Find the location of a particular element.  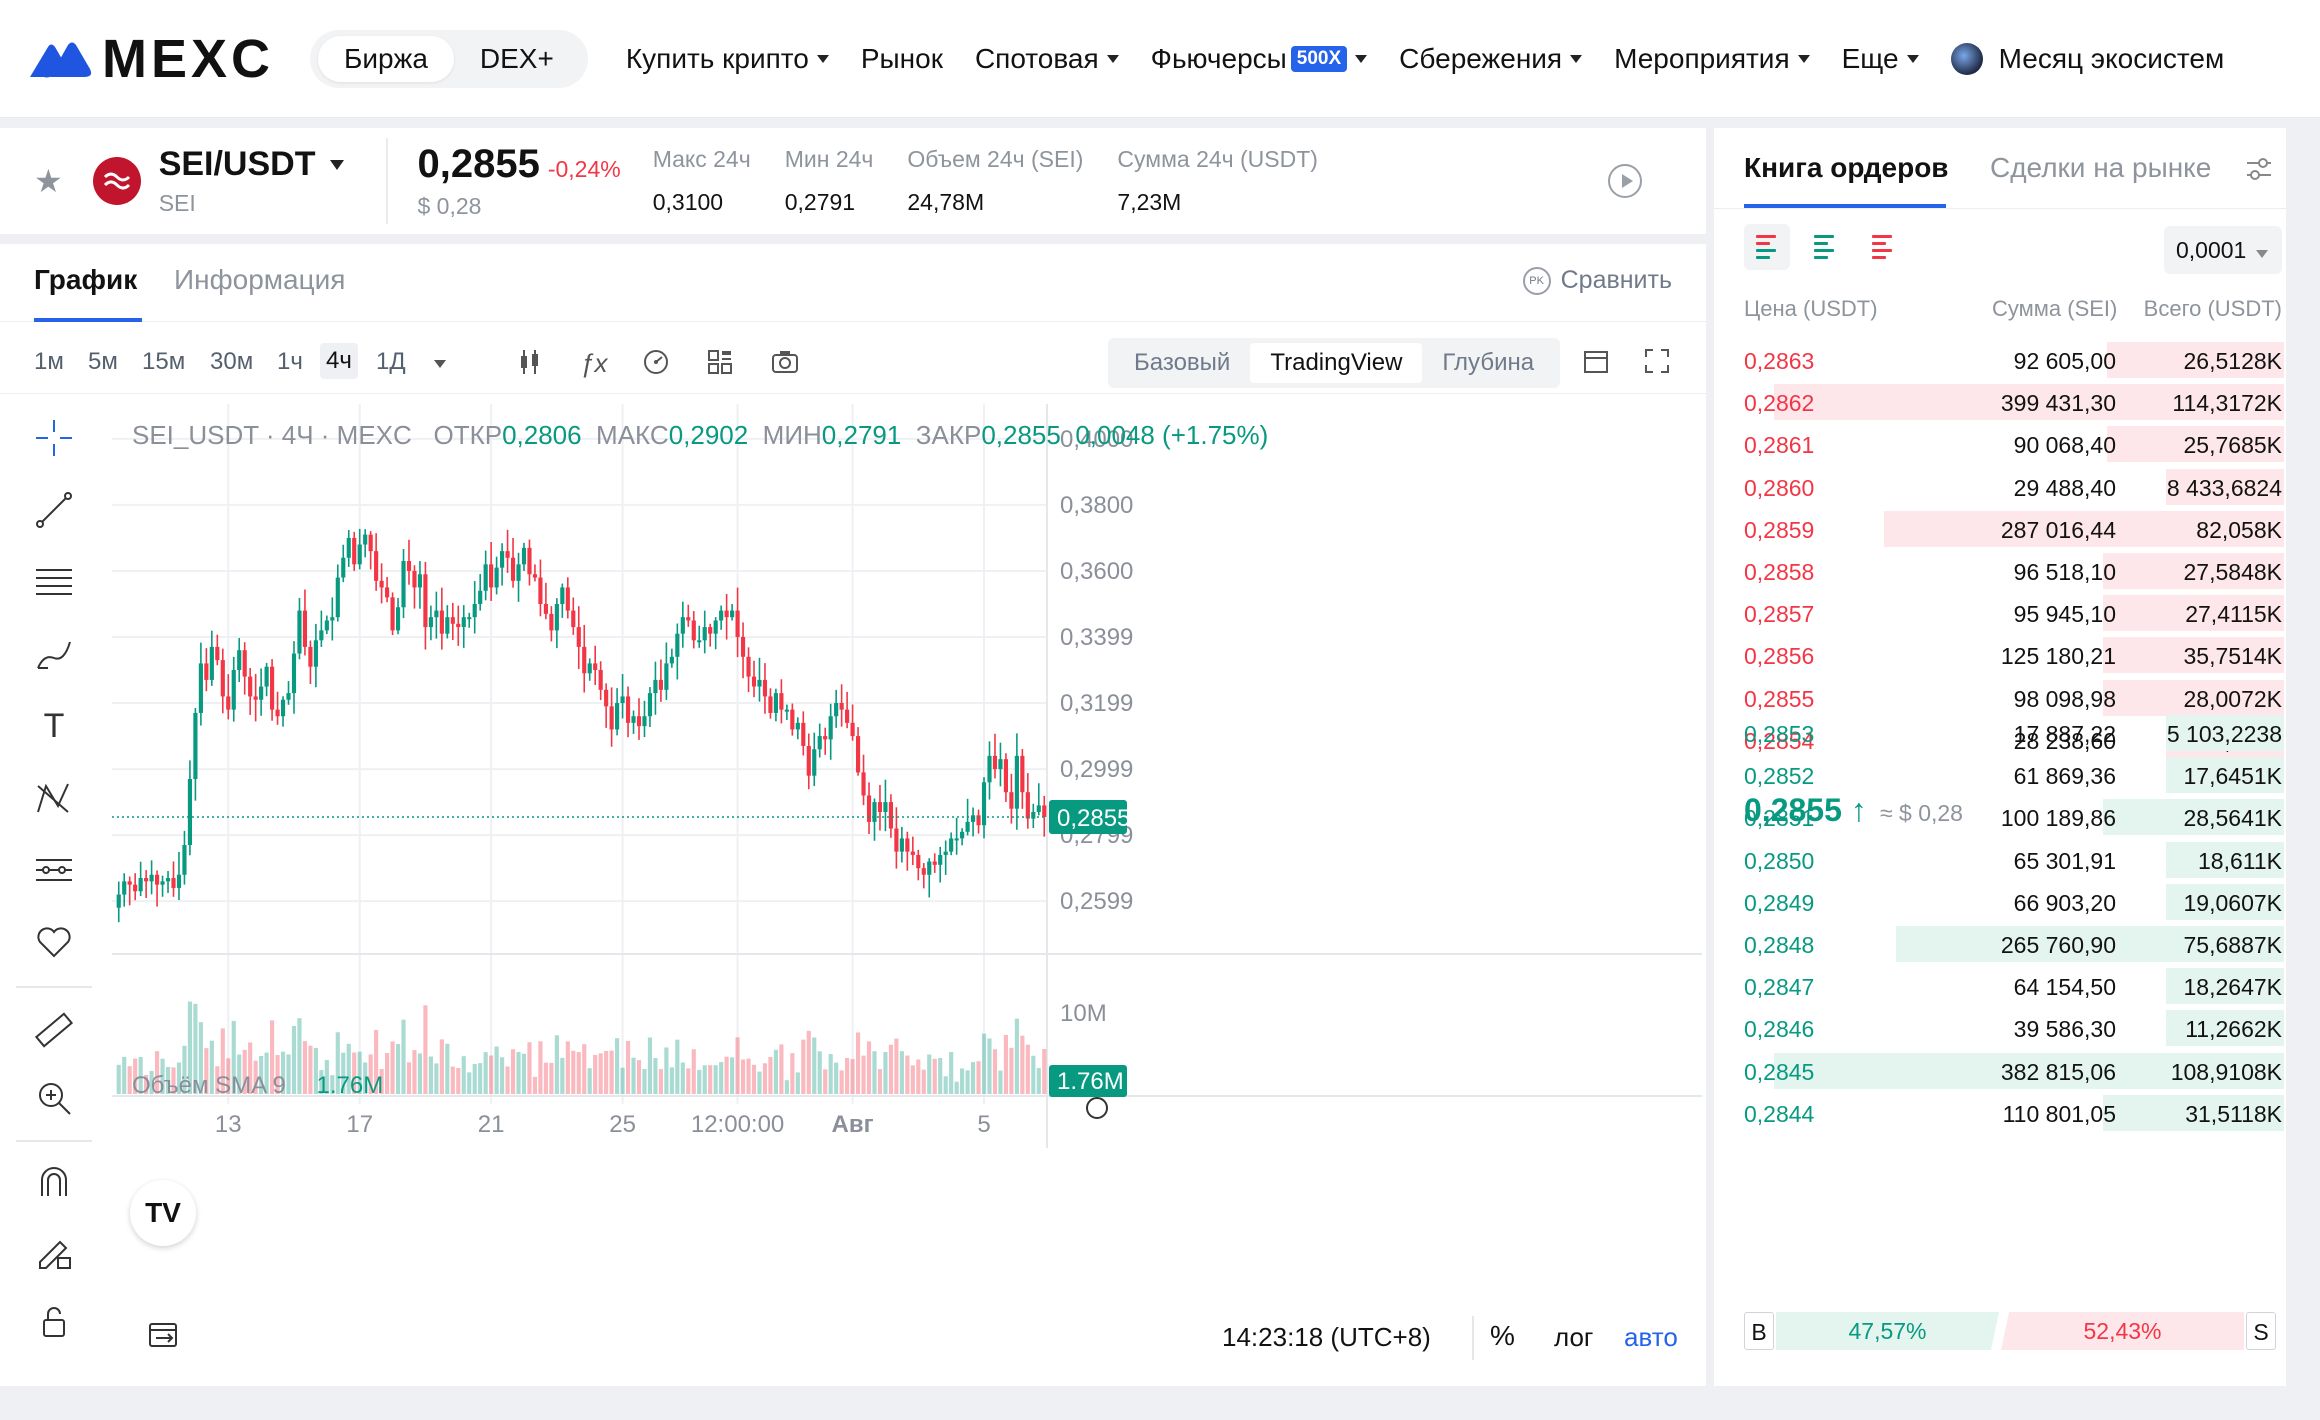

timeframe-5m: 5м is located at coordinates (103, 361).